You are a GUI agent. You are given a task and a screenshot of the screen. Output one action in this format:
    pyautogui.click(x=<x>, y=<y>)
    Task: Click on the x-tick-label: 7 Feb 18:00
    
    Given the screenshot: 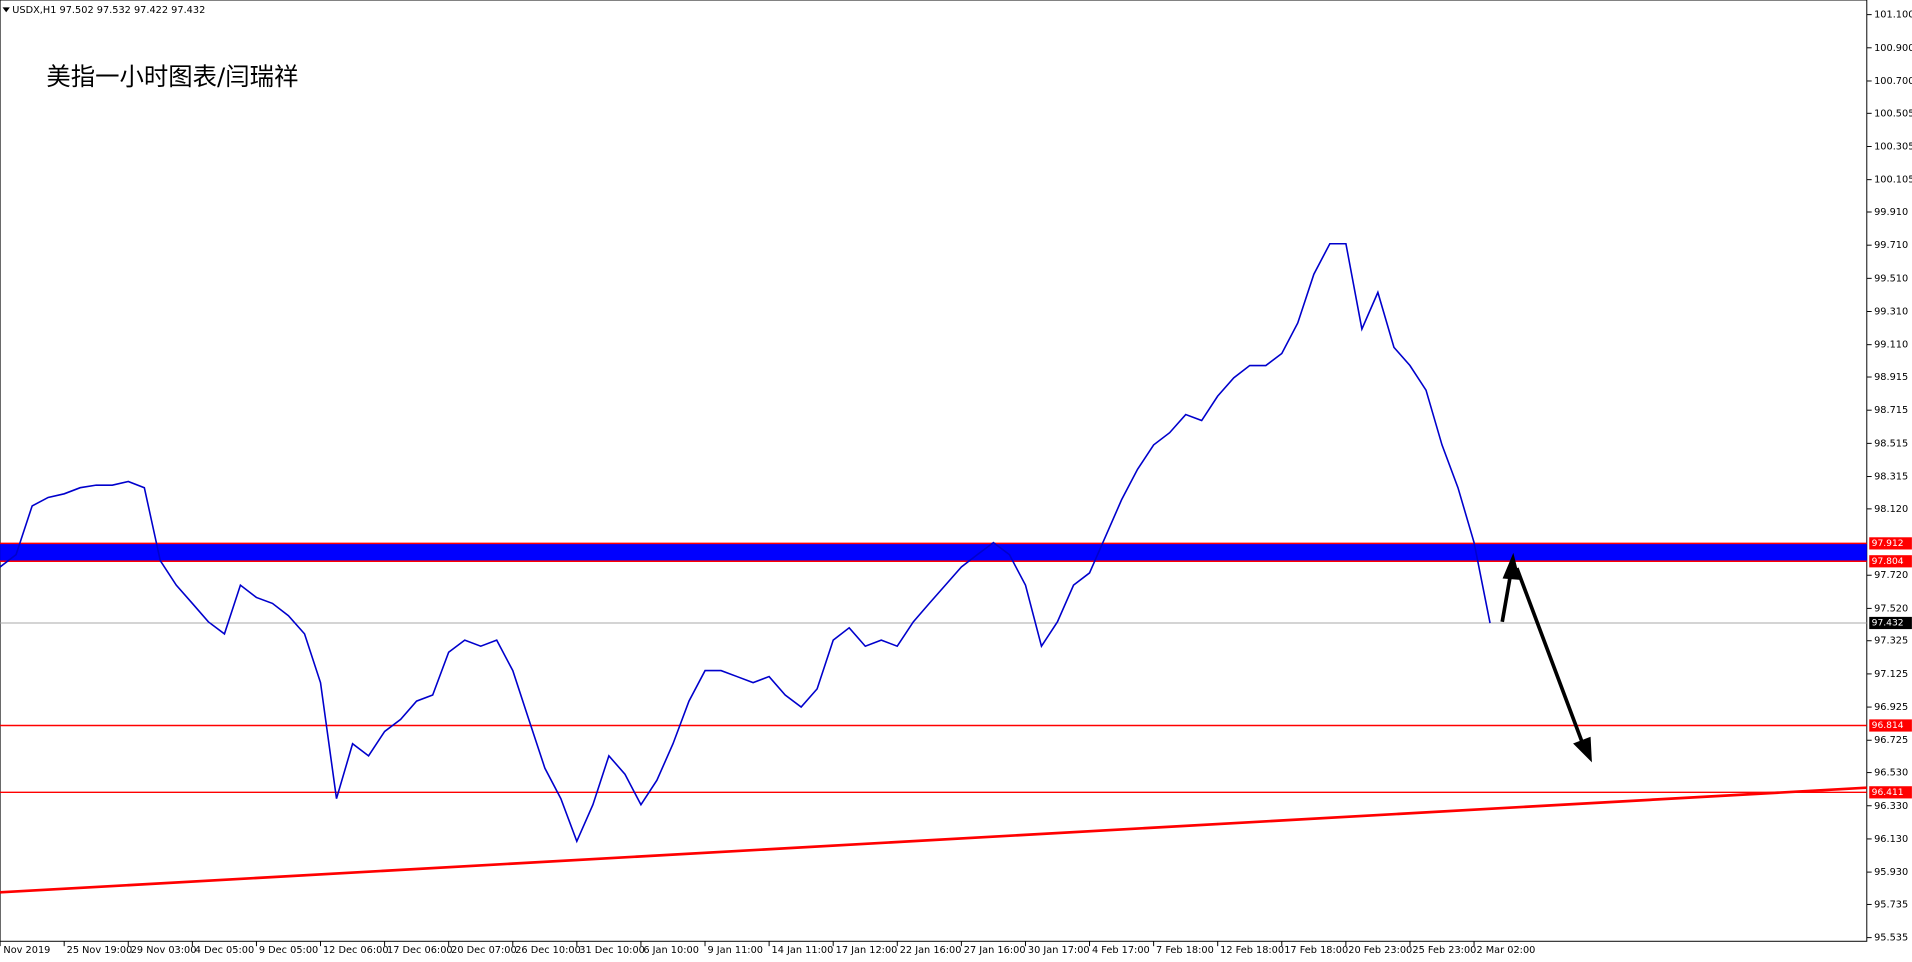 What is the action you would take?
    pyautogui.click(x=1185, y=950)
    